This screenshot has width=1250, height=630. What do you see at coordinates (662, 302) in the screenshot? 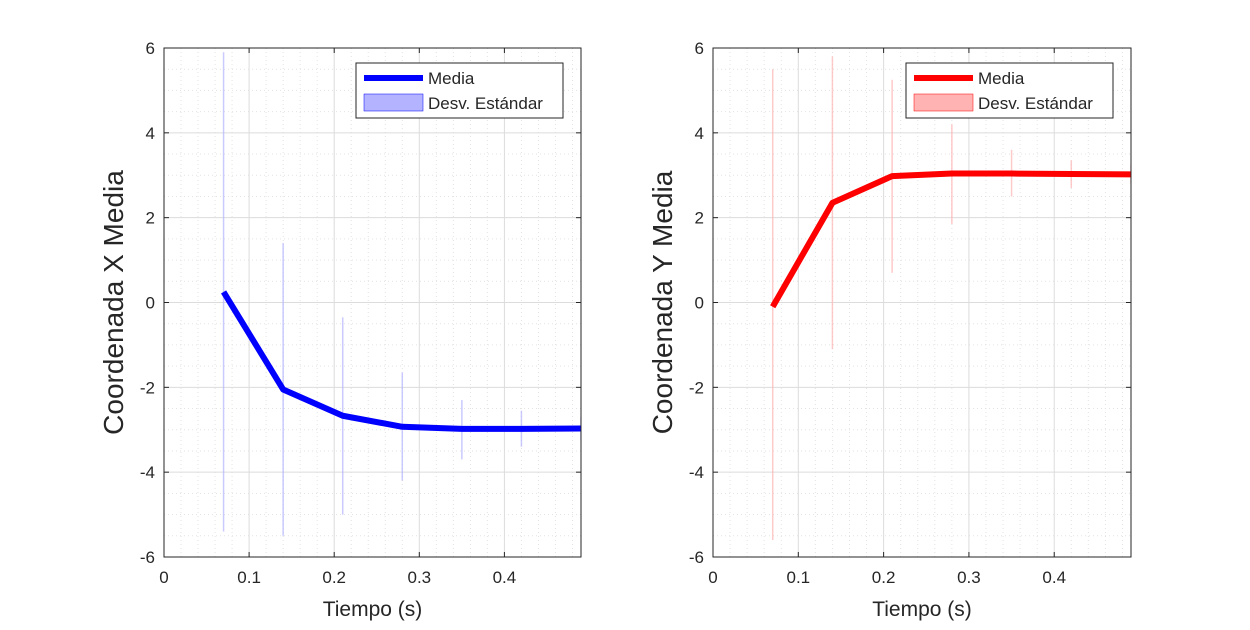
I see `y-axis-label: Coordenada Y Media` at bounding box center [662, 302].